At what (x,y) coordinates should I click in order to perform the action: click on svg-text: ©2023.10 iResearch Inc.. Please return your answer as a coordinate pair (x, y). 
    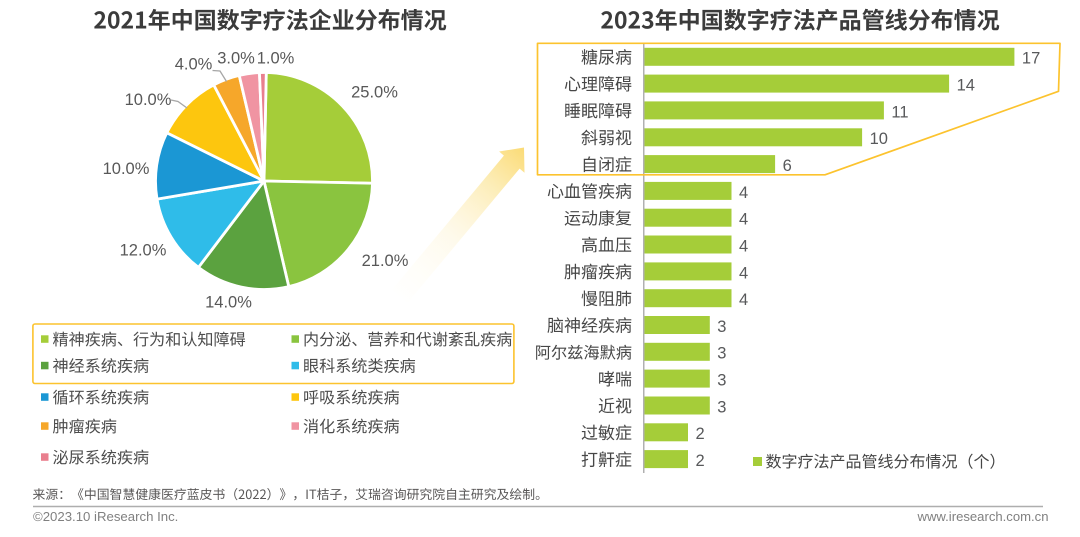
    Looking at the image, I should click on (105, 516).